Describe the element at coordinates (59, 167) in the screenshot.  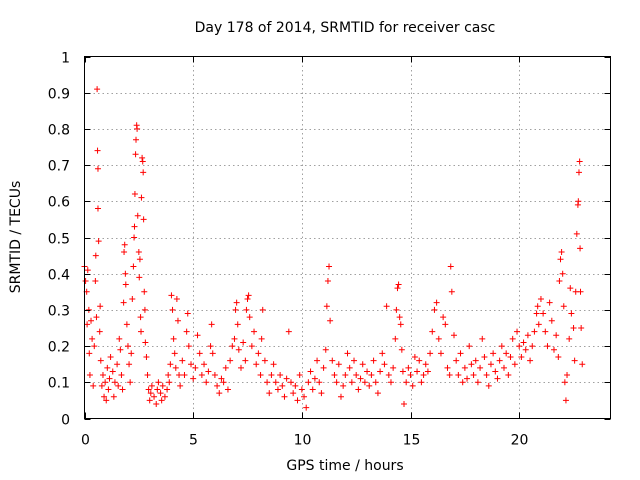
I see `y-tick-label: 0.7` at that location.